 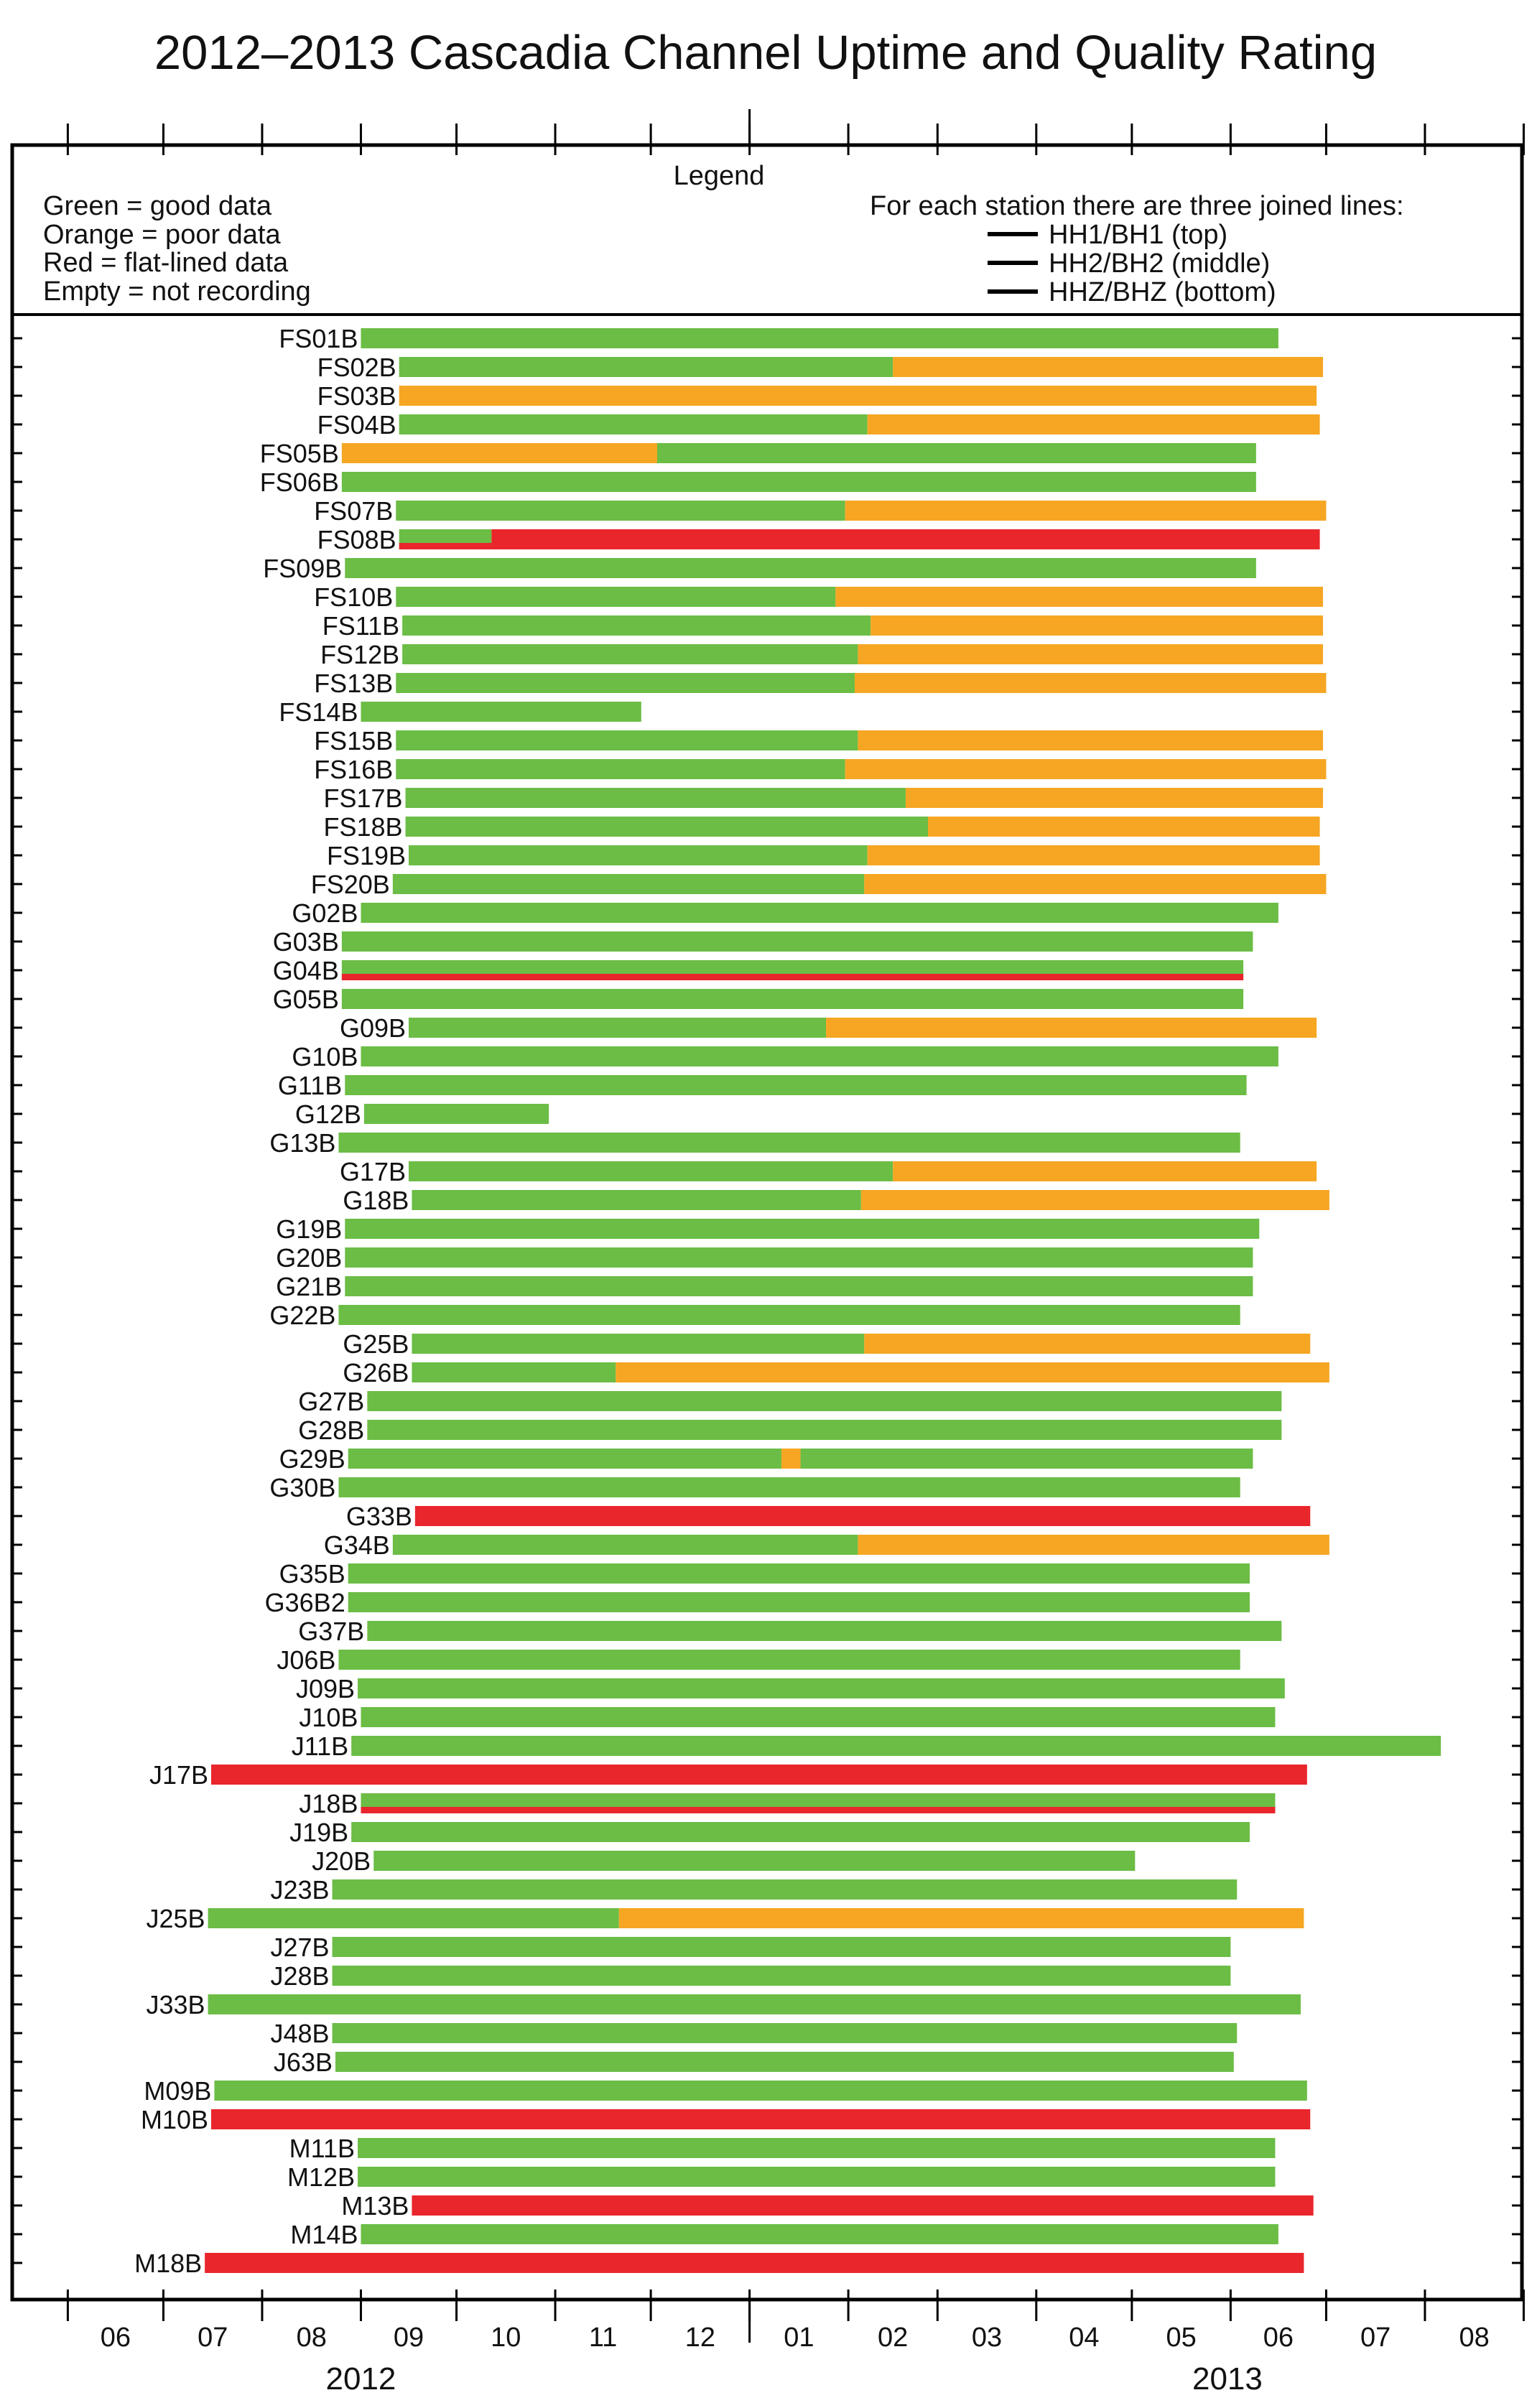 What do you see at coordinates (759, 1660) in the screenshot?
I see `station-row: J06B` at bounding box center [759, 1660].